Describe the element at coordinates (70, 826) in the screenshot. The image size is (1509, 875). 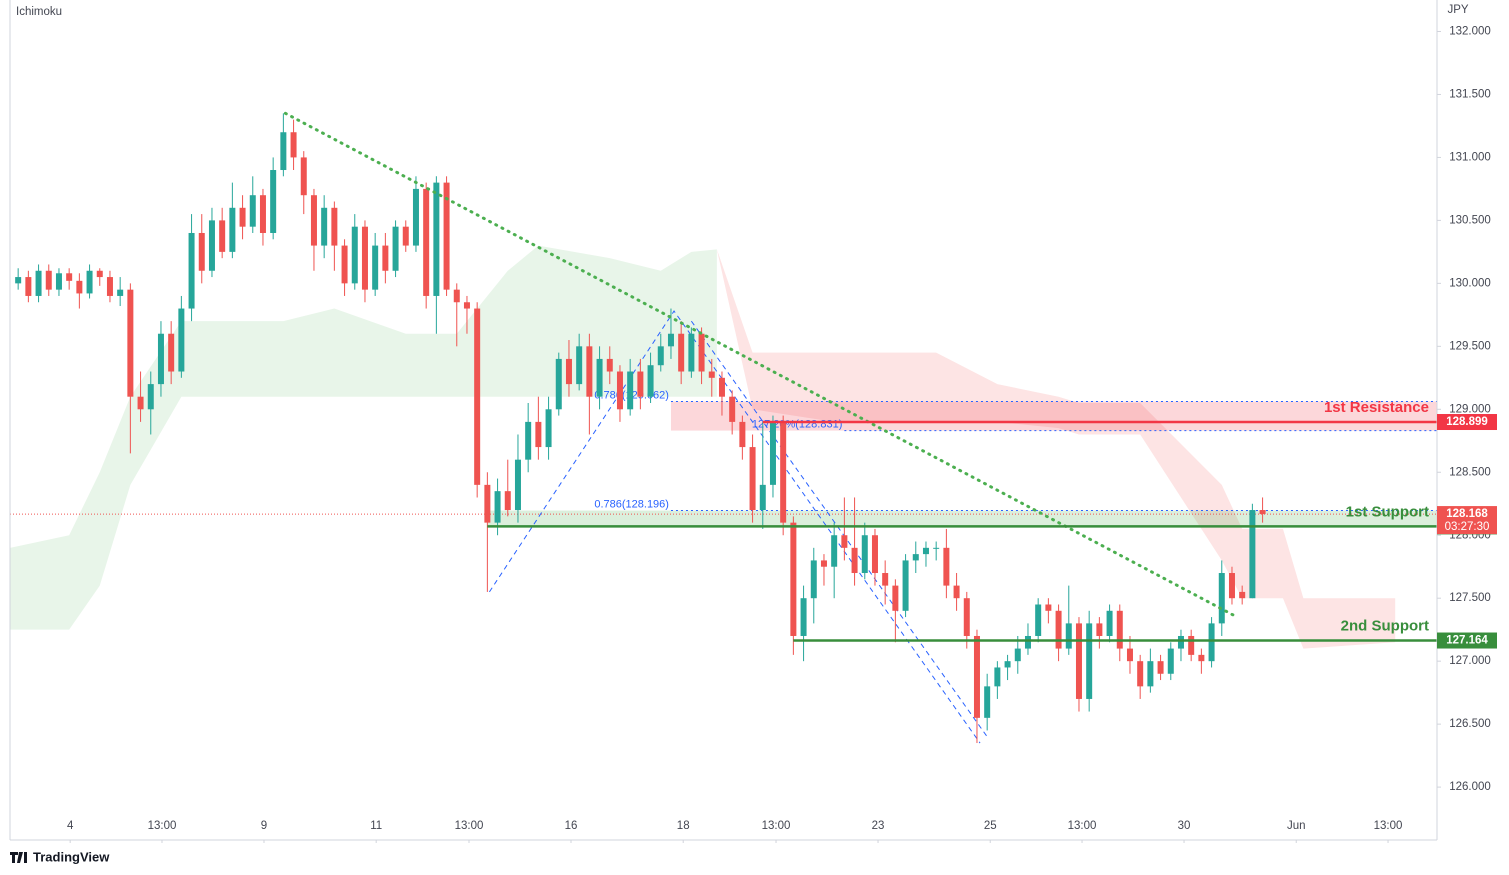
I see `x-tick-label: 4` at that location.